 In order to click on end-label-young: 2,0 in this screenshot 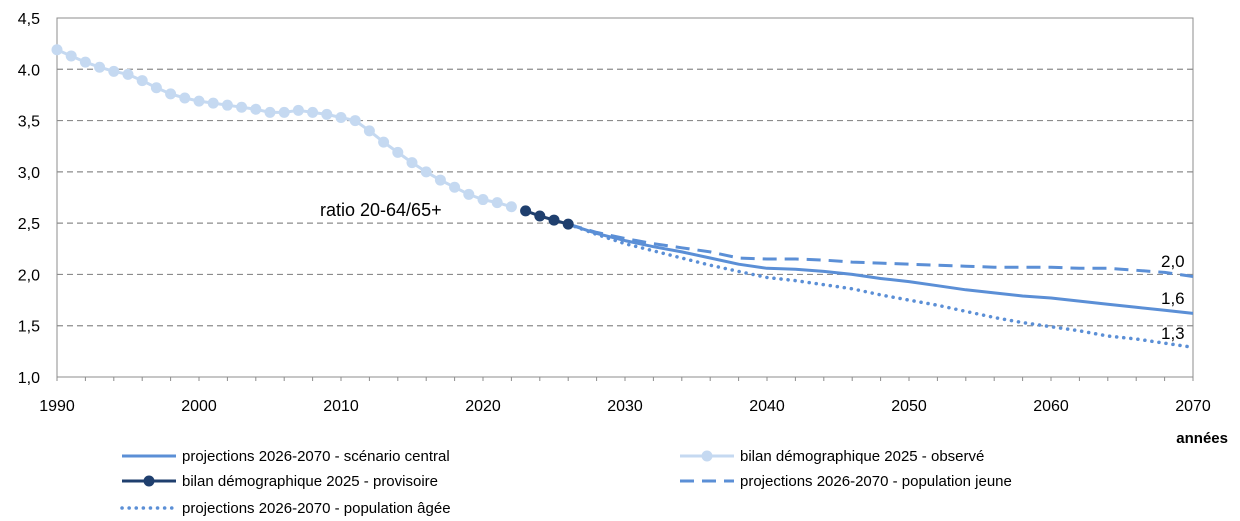, I will do `click(1173, 261)`.